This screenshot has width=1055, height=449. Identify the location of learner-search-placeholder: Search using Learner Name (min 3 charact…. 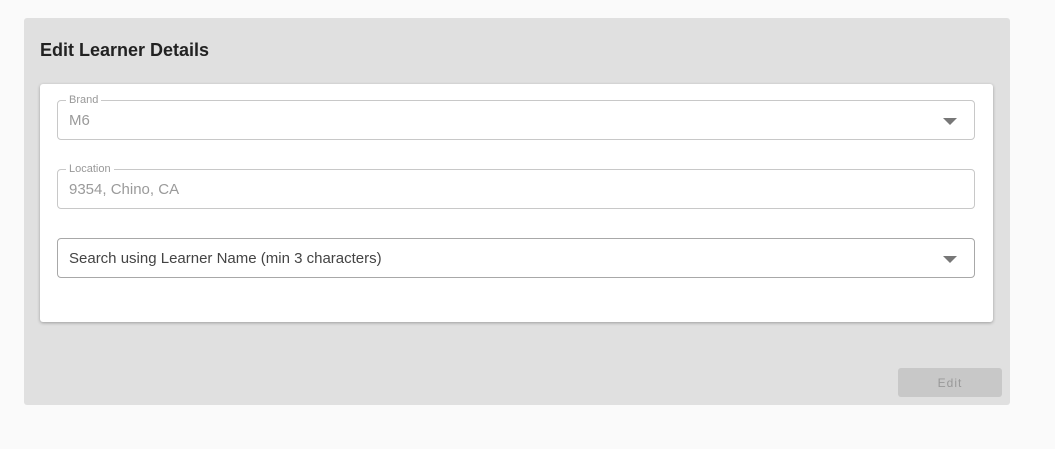
(225, 258).